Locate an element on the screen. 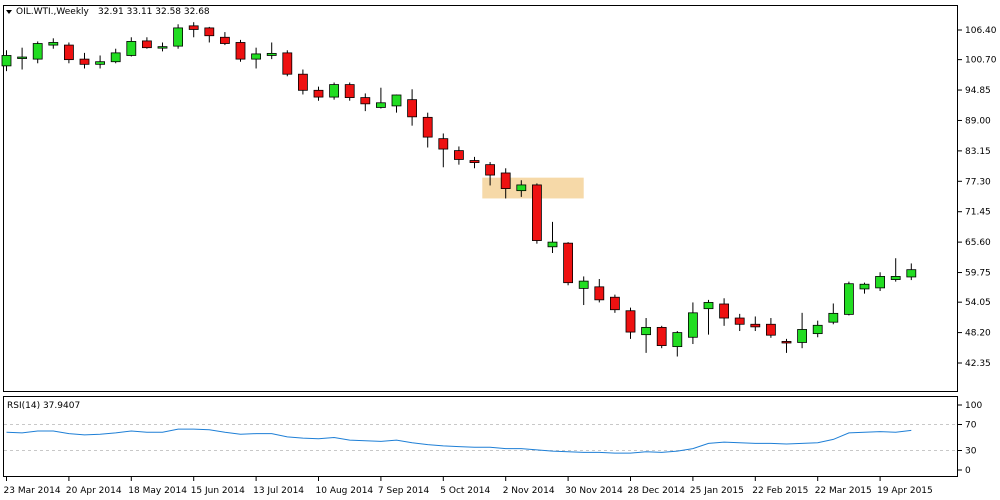  price-tick-label: 48.20 is located at coordinates (978, 334).